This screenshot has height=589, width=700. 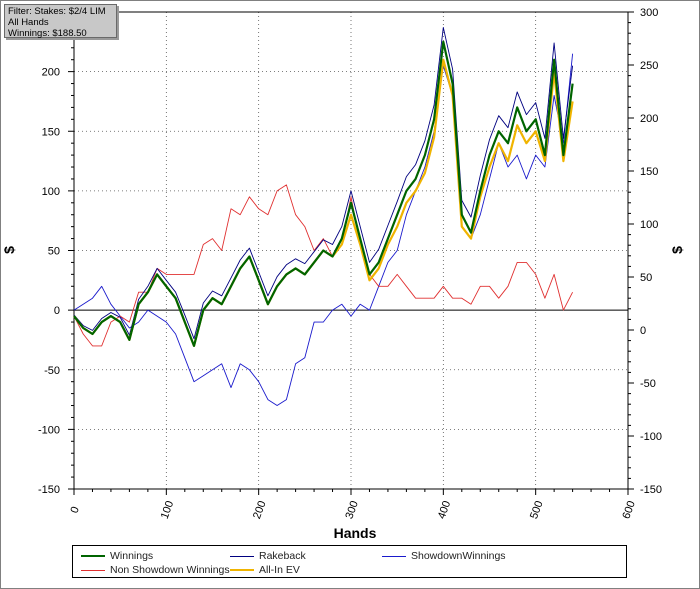 I want to click on y-tick-label-right: 100, so click(x=649, y=225).